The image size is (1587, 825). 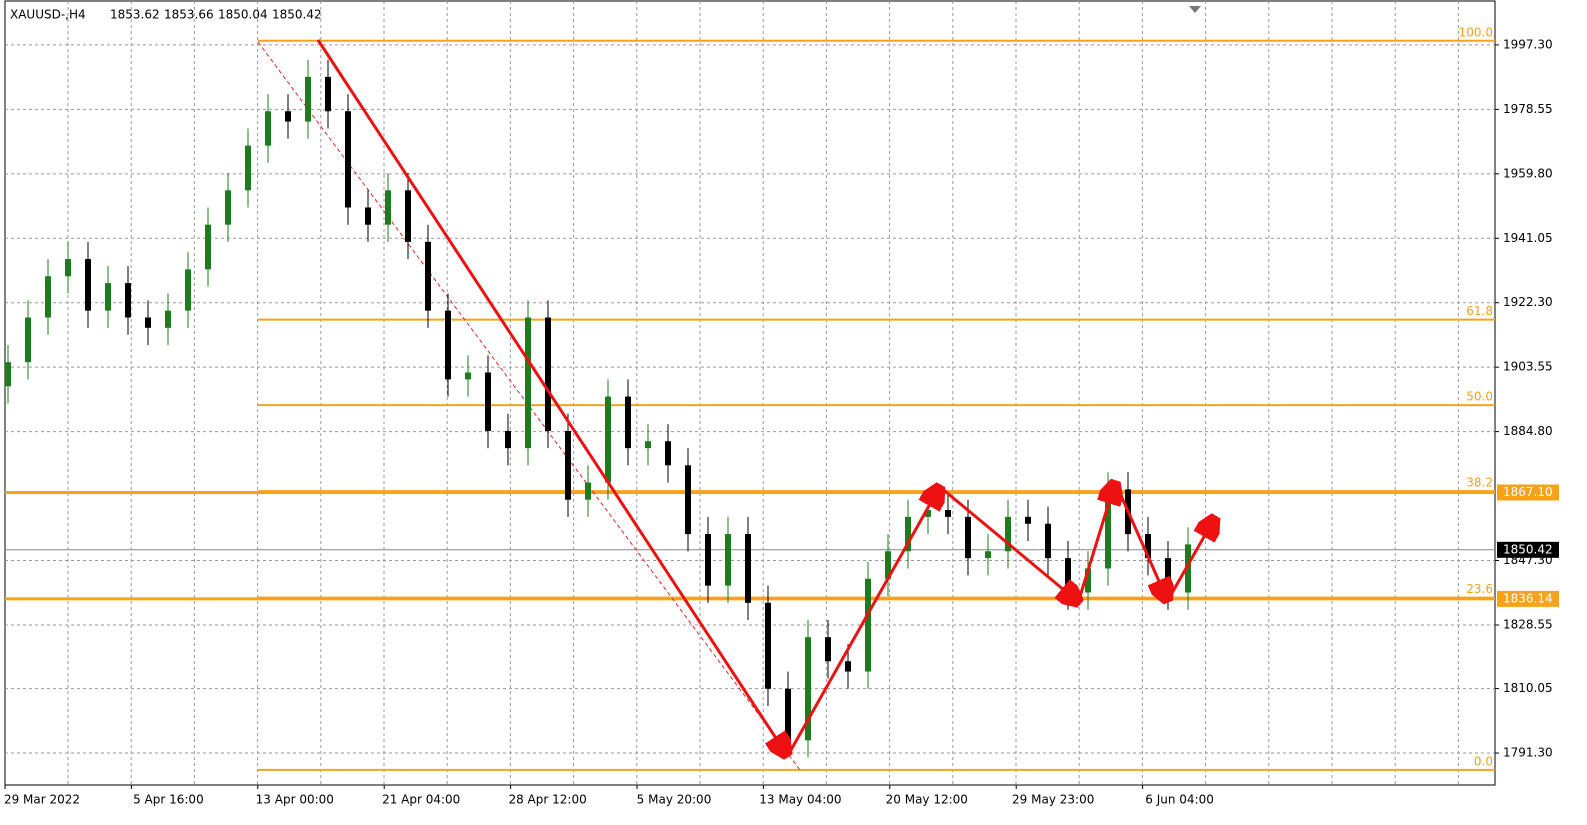 What do you see at coordinates (1528, 302) in the screenshot?
I see `y-tick-label: 1922.30` at bounding box center [1528, 302].